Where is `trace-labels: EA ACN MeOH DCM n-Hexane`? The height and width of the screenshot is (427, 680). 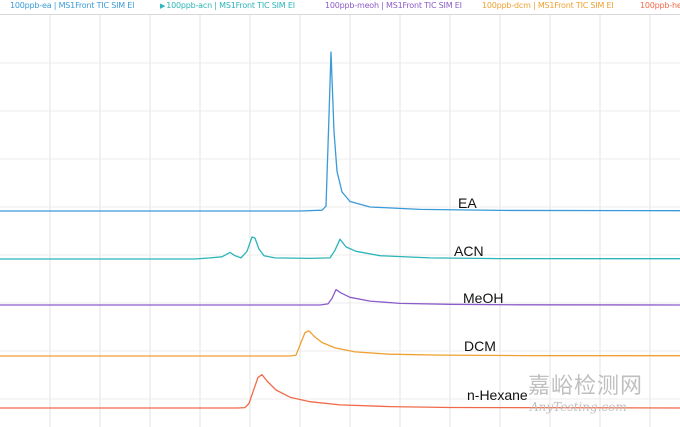 trace-labels: EA ACN MeOH DCM n-Hexane is located at coordinates (491, 299).